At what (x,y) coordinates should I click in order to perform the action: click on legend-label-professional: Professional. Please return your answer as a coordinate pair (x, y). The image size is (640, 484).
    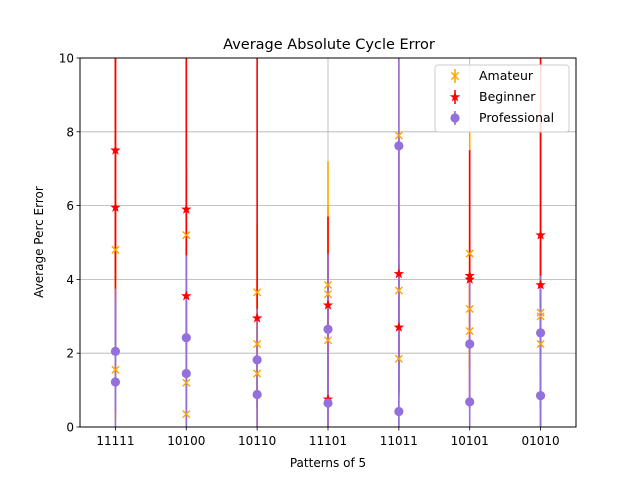
    Looking at the image, I should click on (516, 117).